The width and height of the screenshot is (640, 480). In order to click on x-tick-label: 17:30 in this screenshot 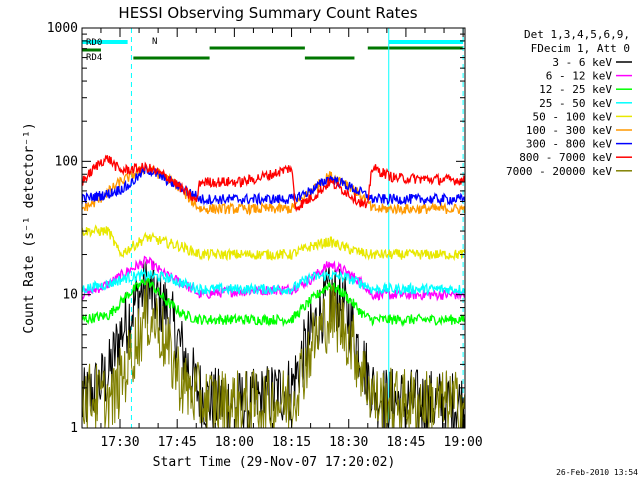, I will do `click(119, 442)`.